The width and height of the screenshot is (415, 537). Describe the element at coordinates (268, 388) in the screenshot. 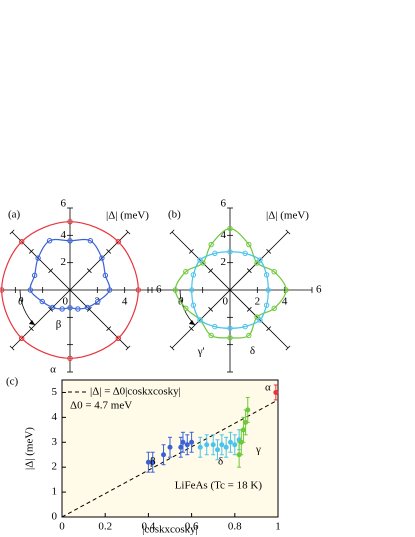

I see `series-label: α` at that location.